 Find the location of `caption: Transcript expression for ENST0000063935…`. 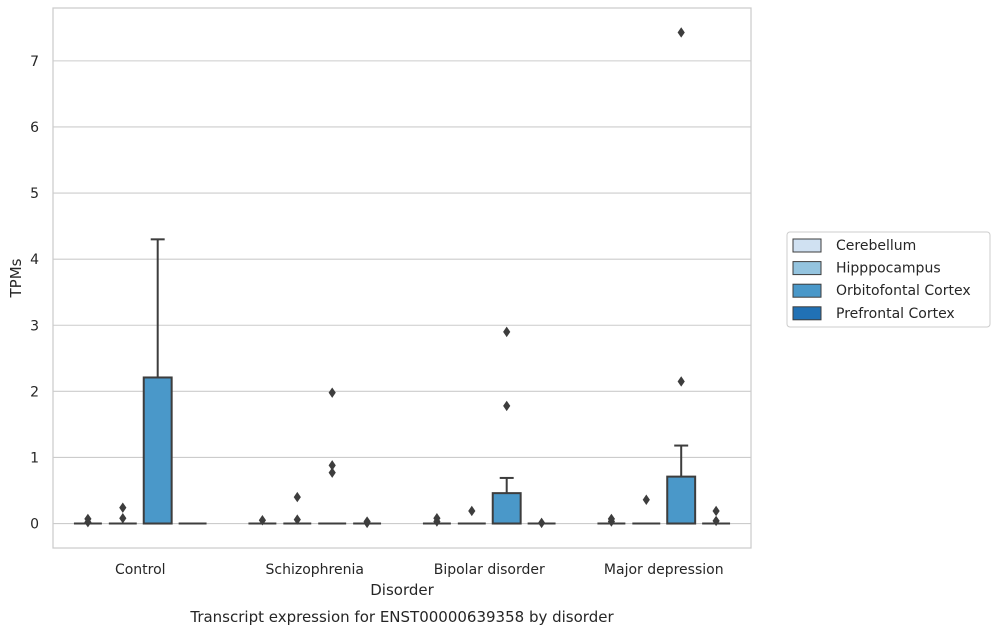

caption: Transcript expression for ENST0000063935… is located at coordinates (401, 617).